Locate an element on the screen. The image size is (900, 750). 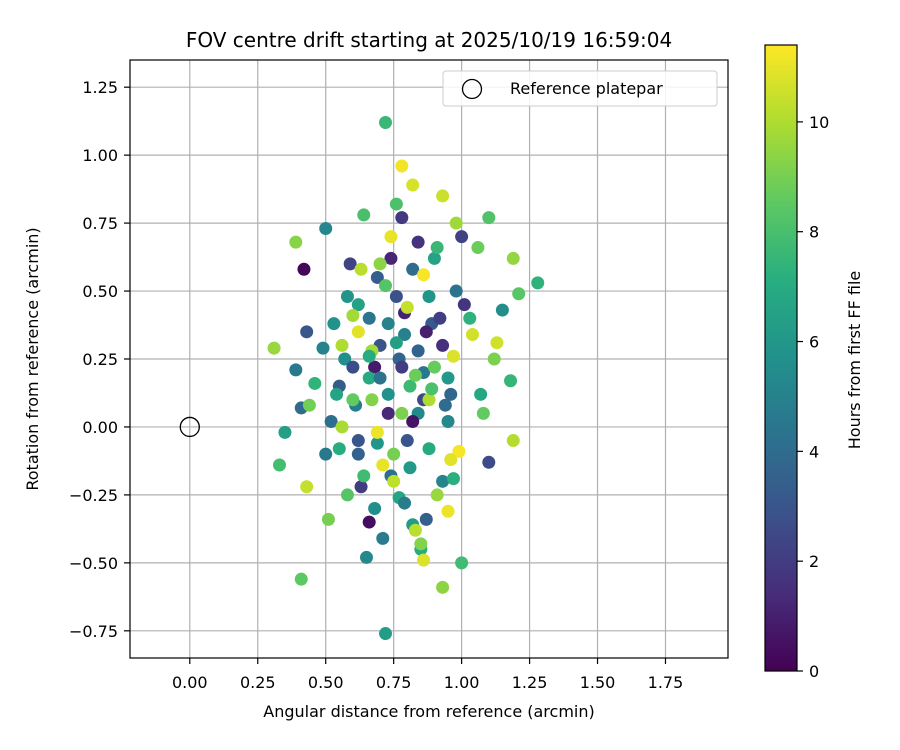
x-tick-label: 0.50 is located at coordinates (326, 682).